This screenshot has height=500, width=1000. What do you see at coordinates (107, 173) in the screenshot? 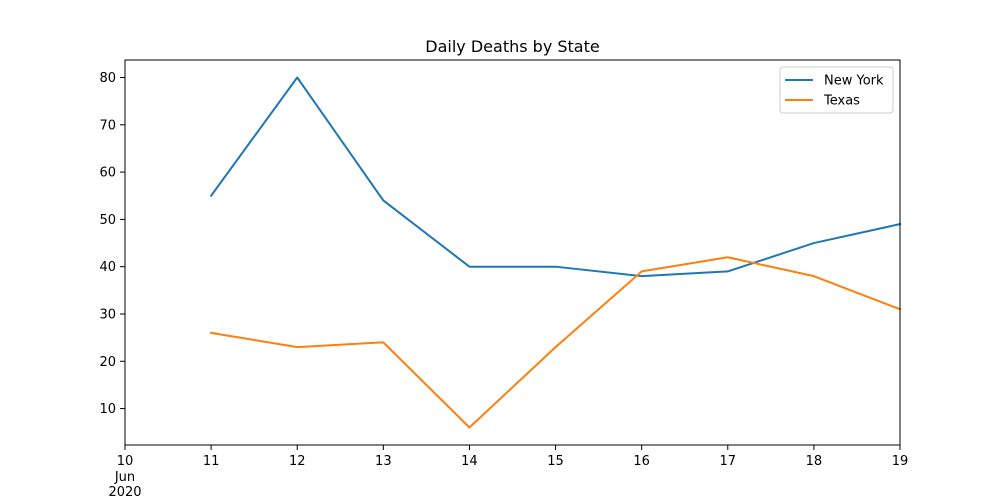
I see `y-tick-label: 60` at bounding box center [107, 173].